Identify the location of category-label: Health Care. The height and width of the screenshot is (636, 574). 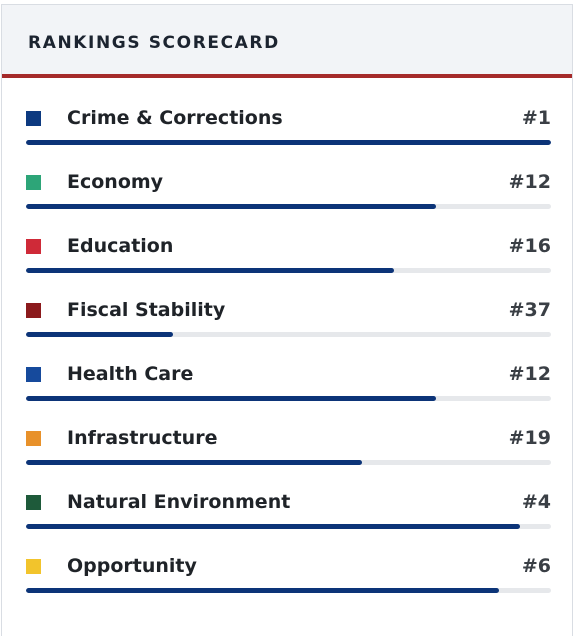
(130, 374).